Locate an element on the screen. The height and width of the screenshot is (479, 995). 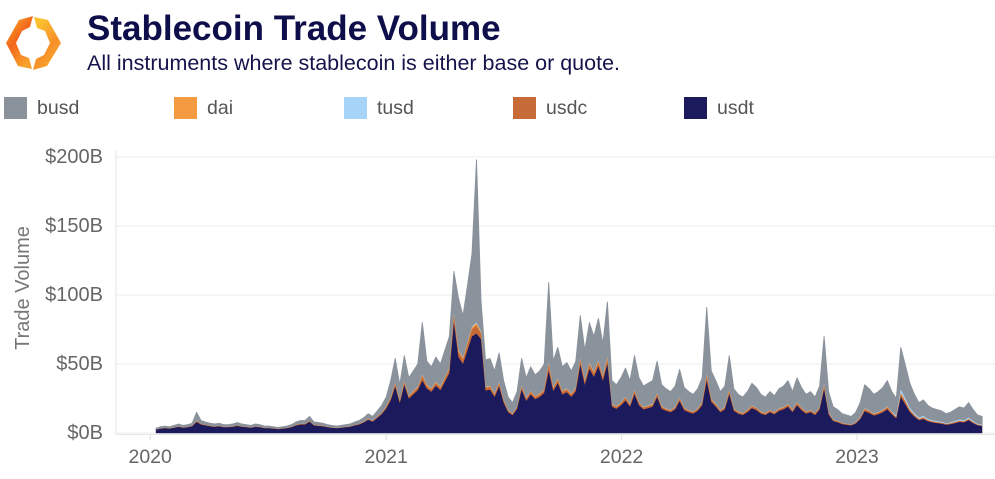
legend-label: usdt is located at coordinates (735, 108).